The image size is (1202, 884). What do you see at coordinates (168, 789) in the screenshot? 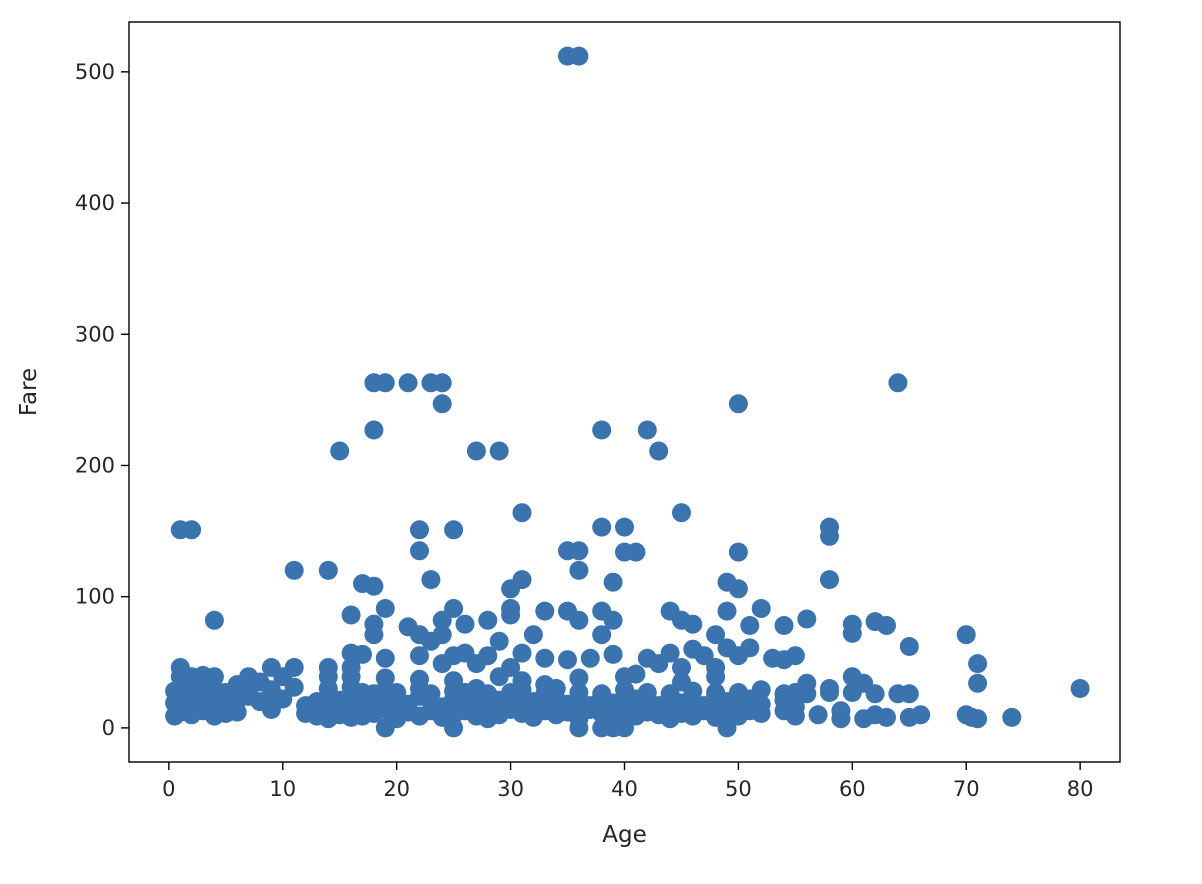
I see `x-tick-label: 0` at bounding box center [168, 789].